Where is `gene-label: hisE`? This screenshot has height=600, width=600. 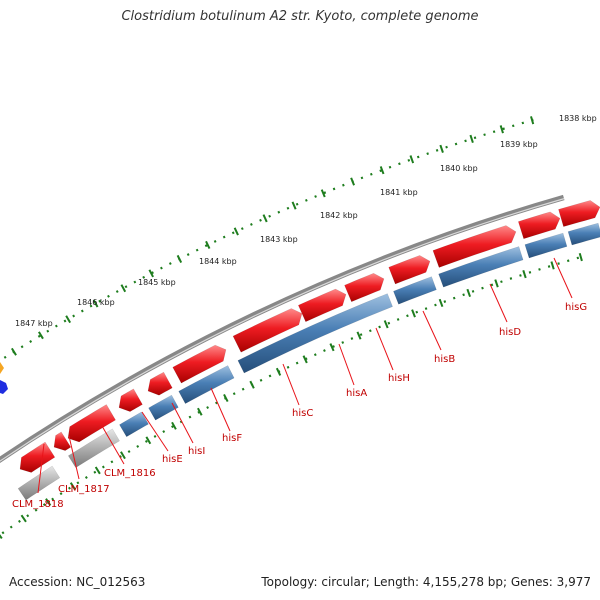
gene-label: hisE is located at coordinates (172, 459).